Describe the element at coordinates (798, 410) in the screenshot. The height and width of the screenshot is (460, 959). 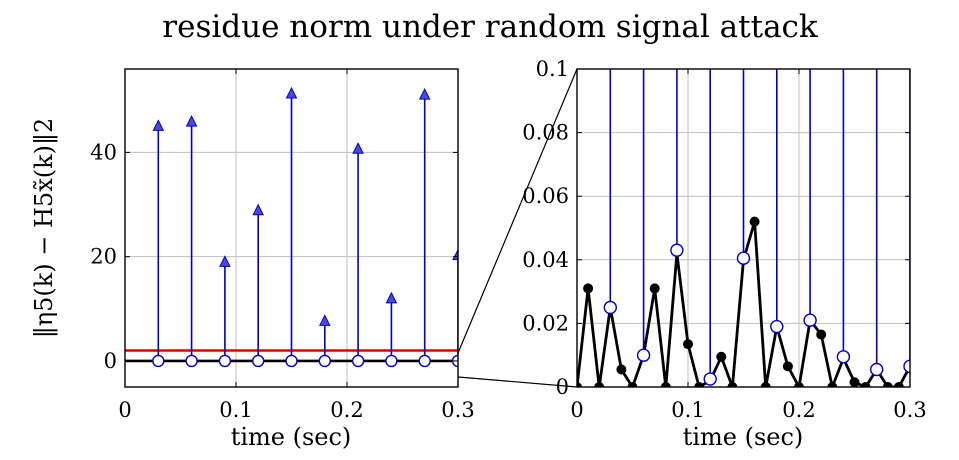
I see `right-xtick-label: 0.2` at that location.